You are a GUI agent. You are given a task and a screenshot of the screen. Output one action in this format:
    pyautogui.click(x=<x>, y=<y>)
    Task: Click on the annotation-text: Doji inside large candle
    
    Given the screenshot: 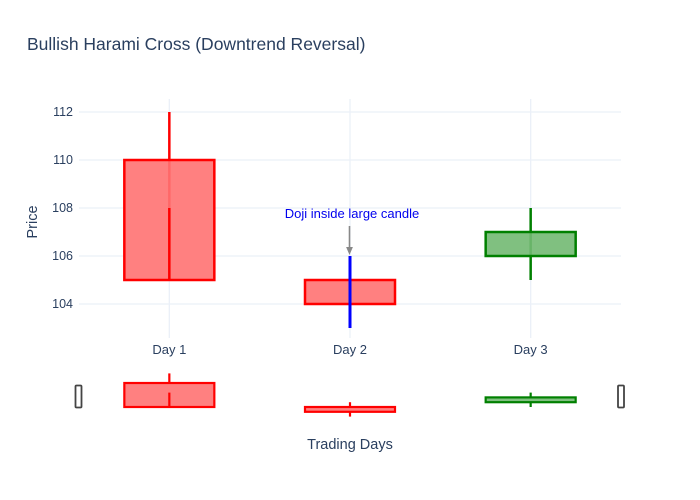 What is the action you would take?
    pyautogui.click(x=352, y=213)
    